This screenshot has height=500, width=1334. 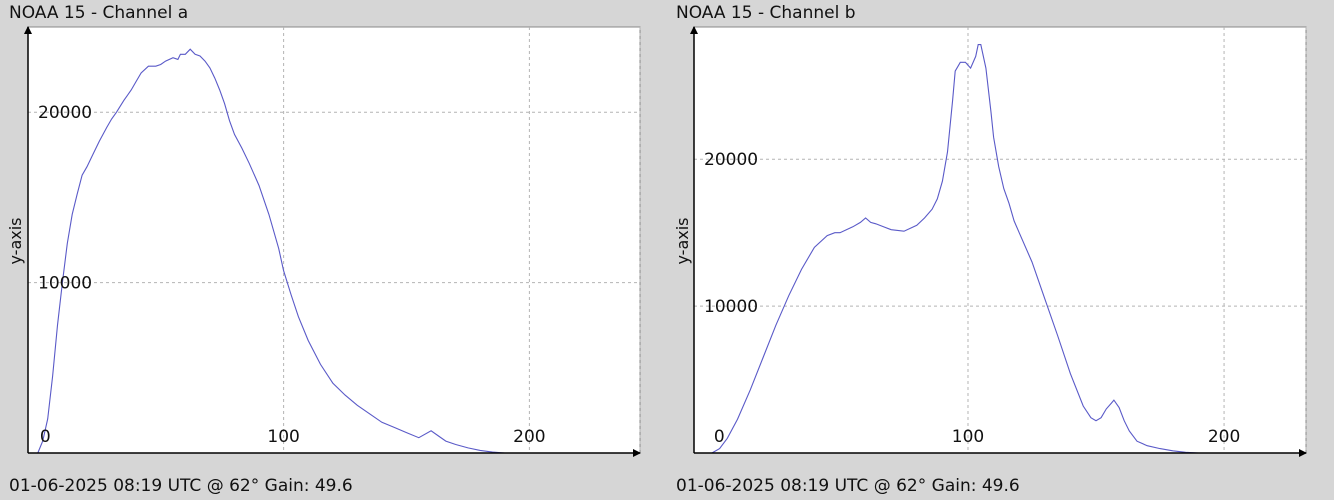 What do you see at coordinates (99, 13) in the screenshot?
I see `chart-title: NOAA 15 - Channel a` at bounding box center [99, 13].